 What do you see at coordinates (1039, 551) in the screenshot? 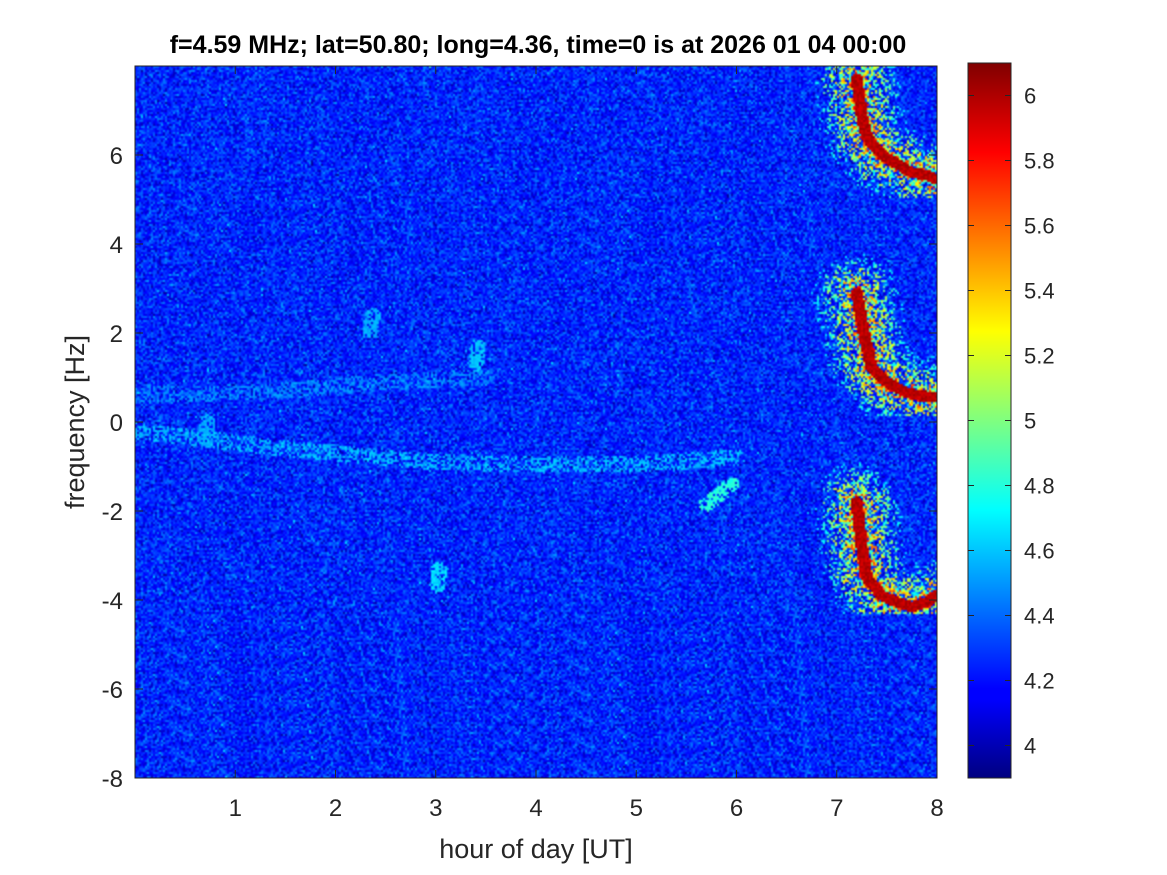
I see `colorbar-tick-label: 4.6` at bounding box center [1039, 551].